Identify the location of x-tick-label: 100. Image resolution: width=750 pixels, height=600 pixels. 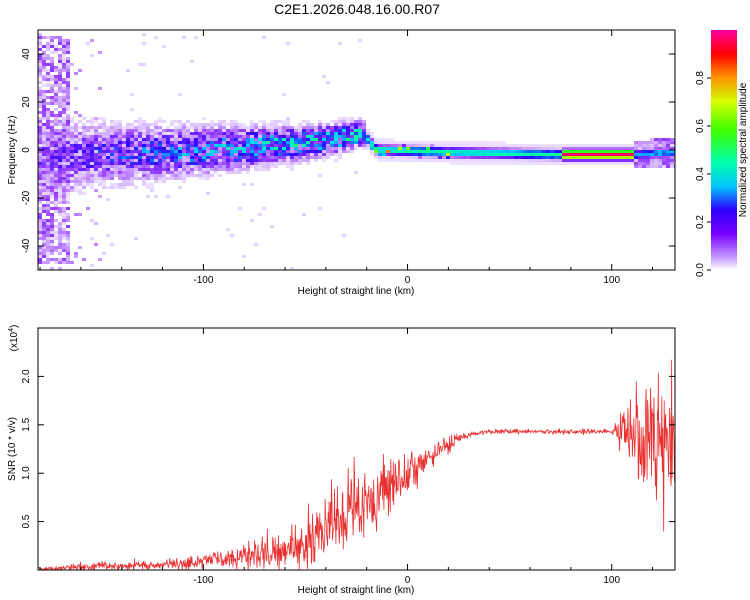
(611, 280).